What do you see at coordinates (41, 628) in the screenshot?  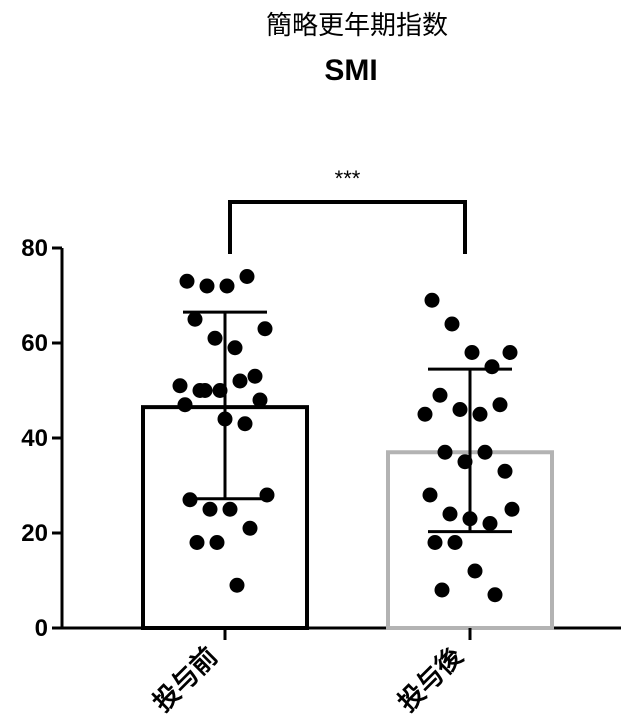 I see `y-tick-label: 0` at bounding box center [41, 628].